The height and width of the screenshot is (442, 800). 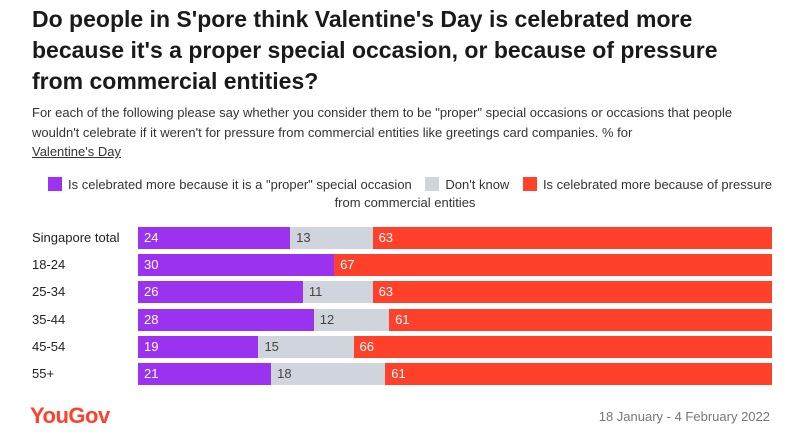 I want to click on data-label-proper: 30, so click(x=151, y=265).